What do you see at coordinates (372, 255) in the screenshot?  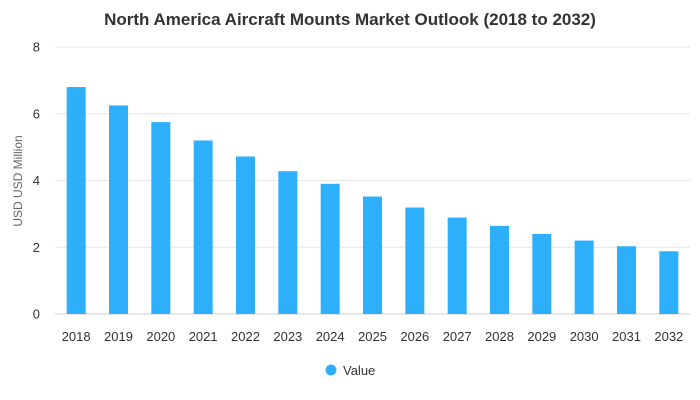 I see `bar-2025` at bounding box center [372, 255].